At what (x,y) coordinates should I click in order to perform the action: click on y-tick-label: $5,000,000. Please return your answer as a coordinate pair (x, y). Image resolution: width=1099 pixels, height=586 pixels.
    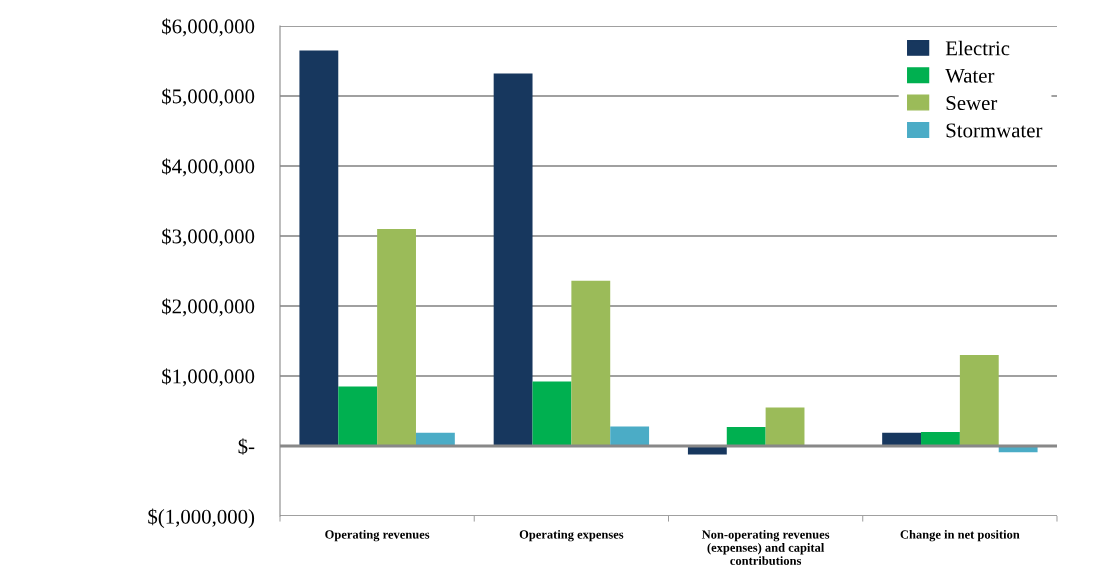
    Looking at the image, I should click on (208, 97).